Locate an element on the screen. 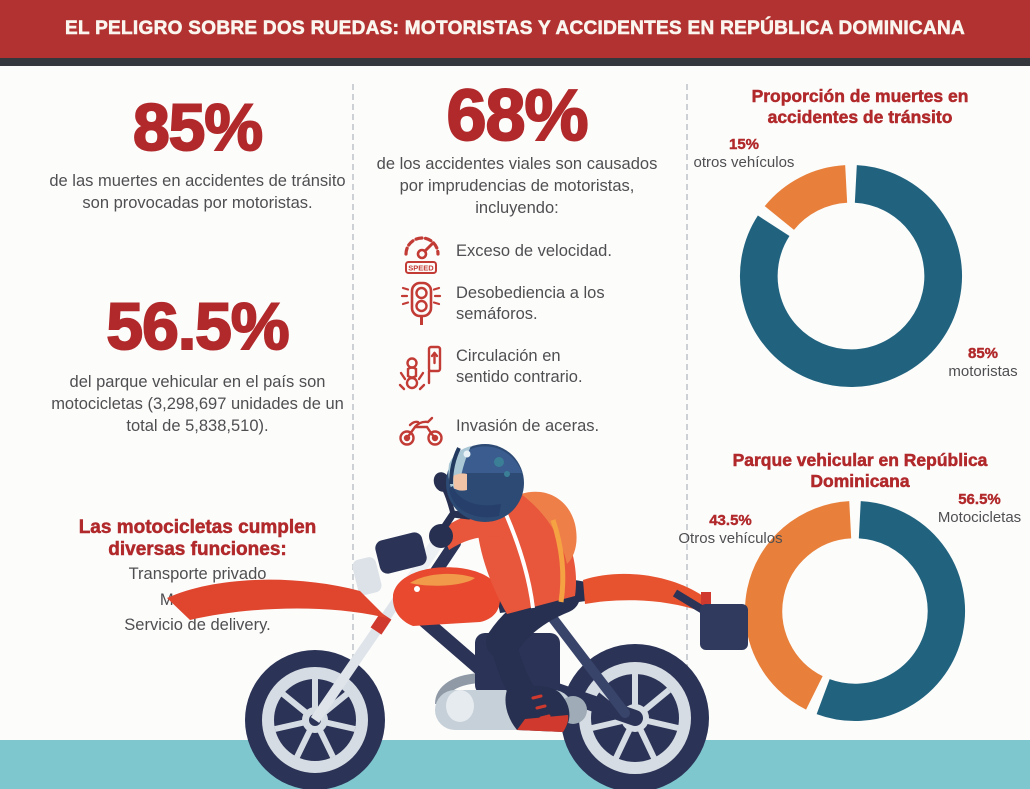 The image size is (1030, 789). traffic-light-icon is located at coordinates (421, 303).